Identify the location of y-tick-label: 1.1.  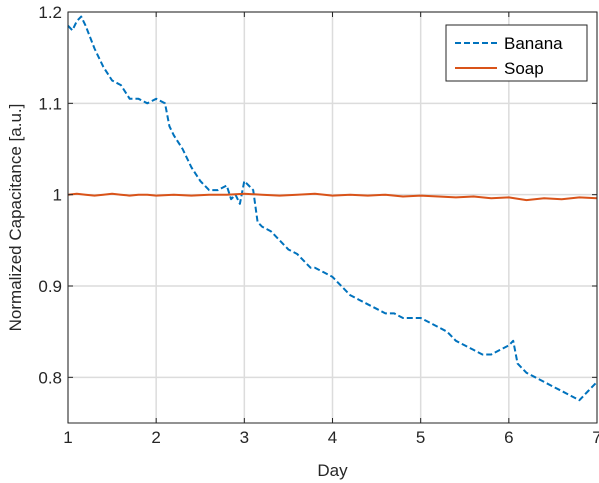
(50, 103).